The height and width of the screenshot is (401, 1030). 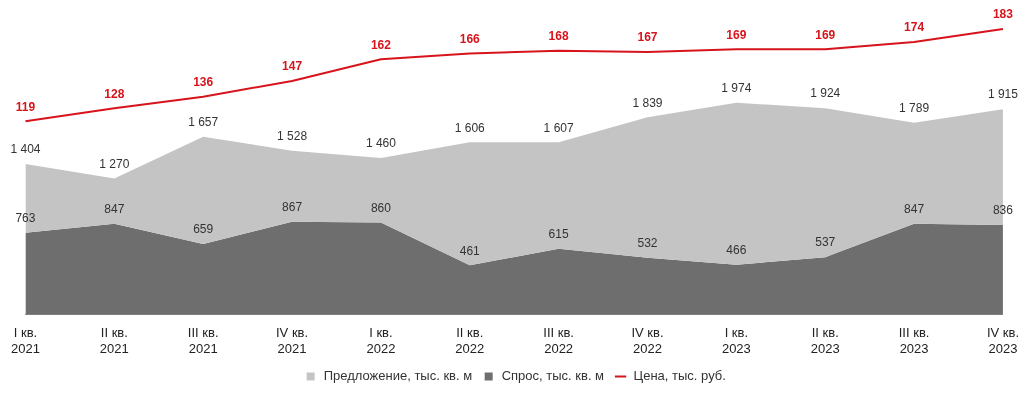 What do you see at coordinates (203, 229) in the screenshot?
I see `data-label: 659` at bounding box center [203, 229].